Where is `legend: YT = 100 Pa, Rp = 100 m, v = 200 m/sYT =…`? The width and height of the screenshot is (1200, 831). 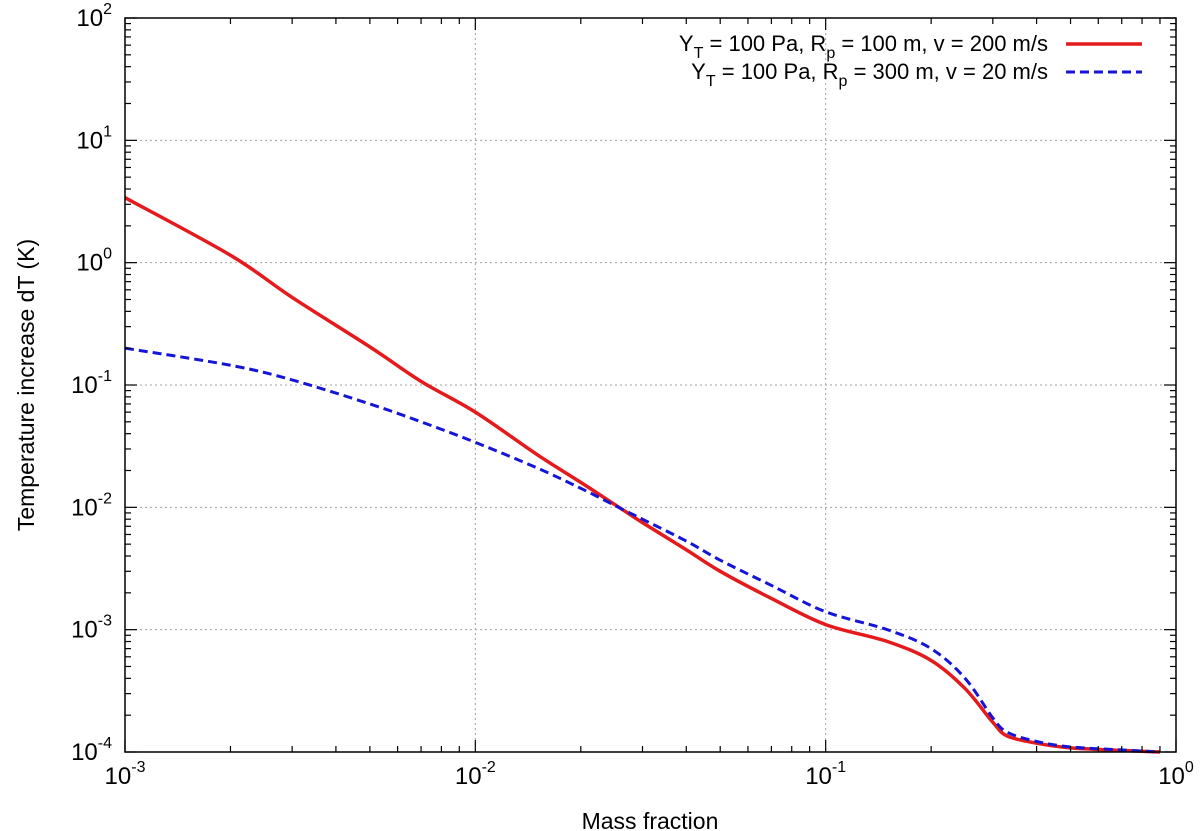
legend: YT = 100 Pa, Rp = 100 m, v = 200 m/sYT =… is located at coordinates (910, 60).